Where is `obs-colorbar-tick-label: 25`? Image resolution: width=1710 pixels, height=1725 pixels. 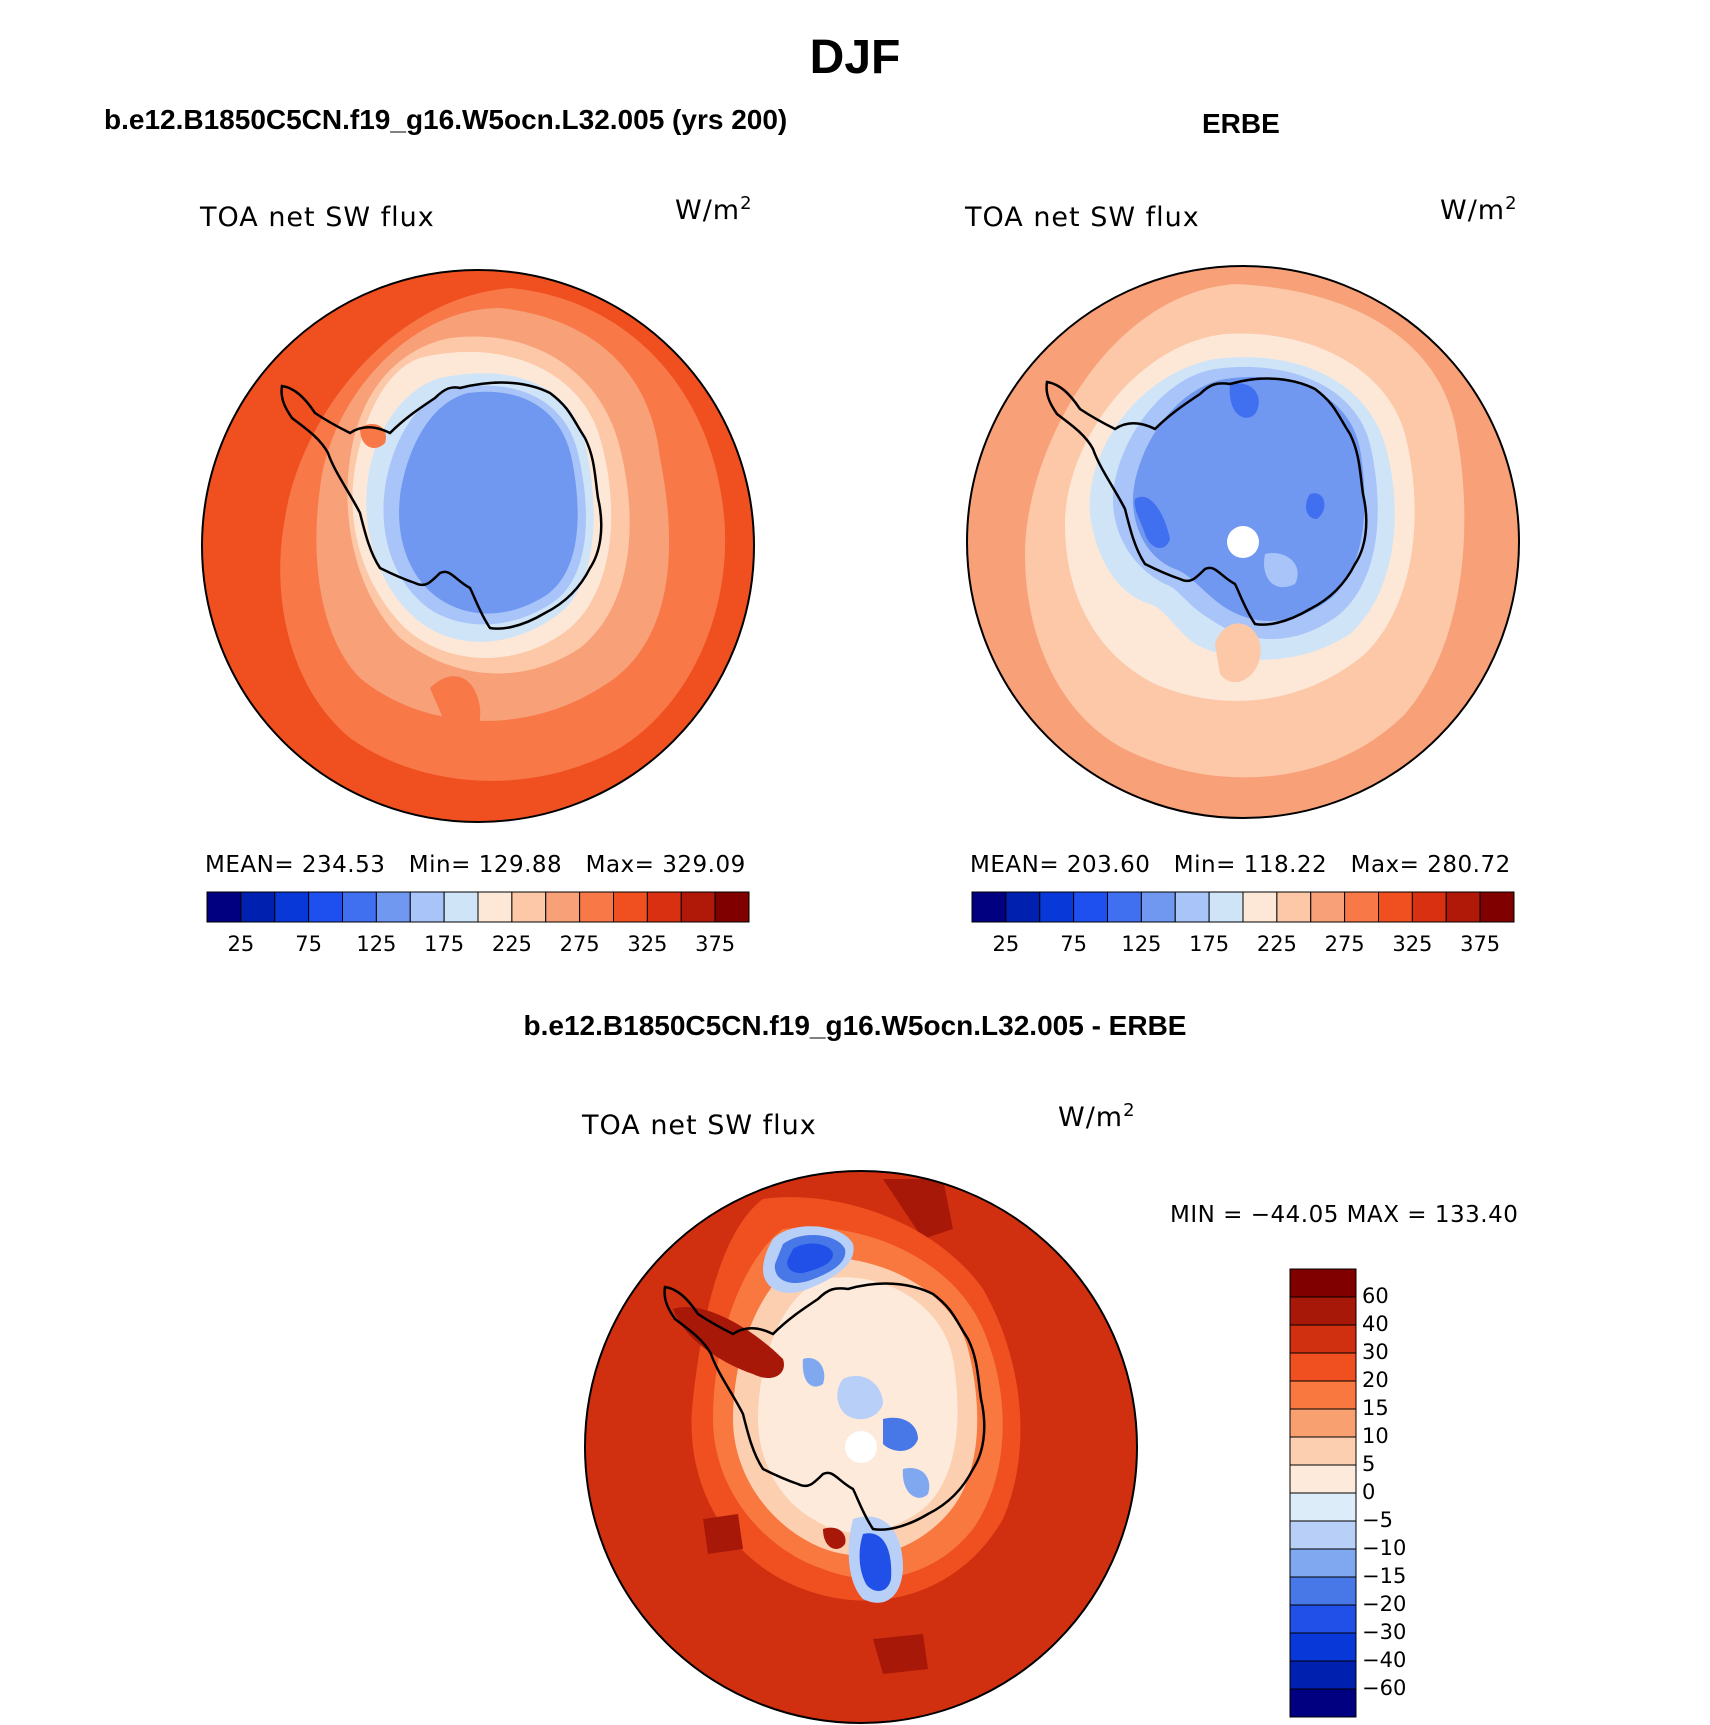 obs-colorbar-tick-label: 25 is located at coordinates (1006, 944).